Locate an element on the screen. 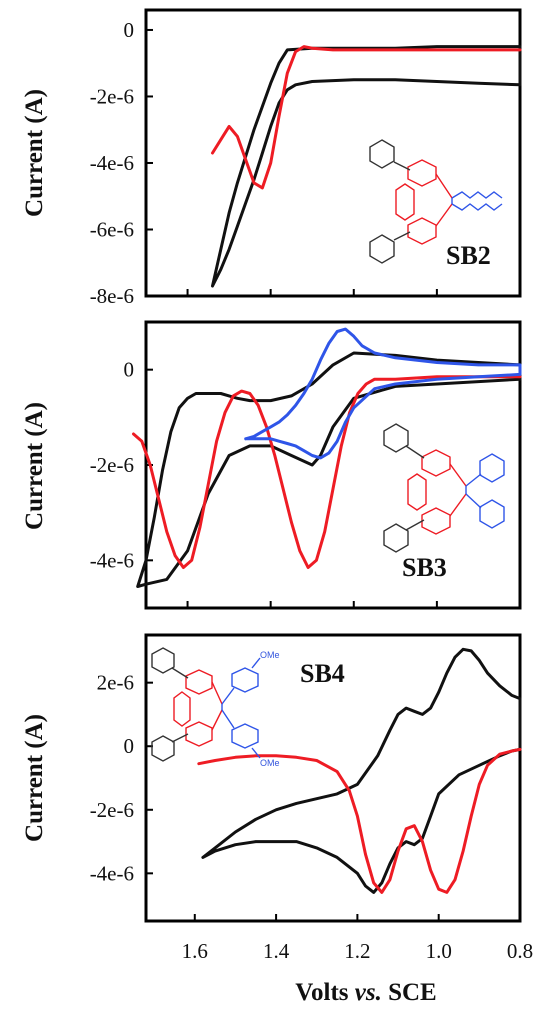  compound-label-sb3: SB3 is located at coordinates (424, 567).